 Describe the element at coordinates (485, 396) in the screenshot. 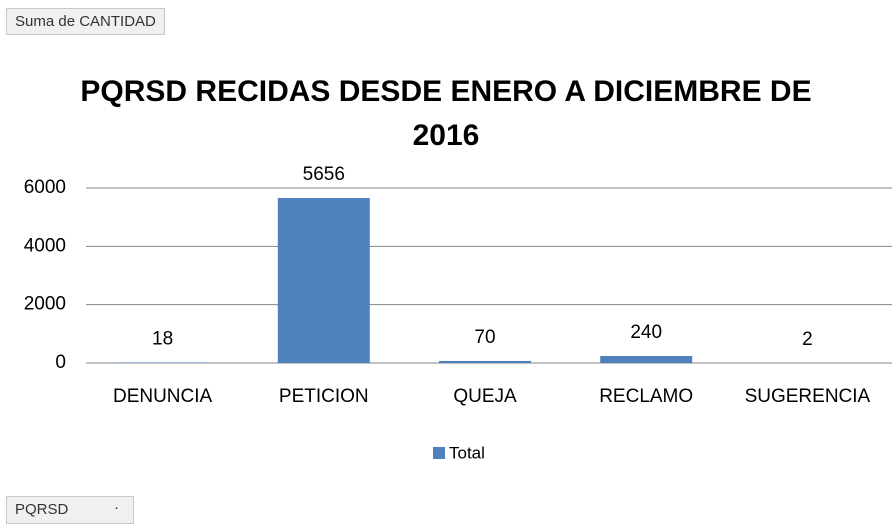

I see `x-tick-label: QUEJA` at that location.